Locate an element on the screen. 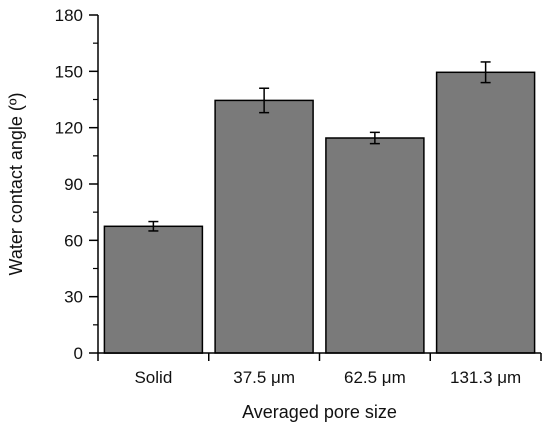  y-tick-label-1: 30 is located at coordinates (73, 297).